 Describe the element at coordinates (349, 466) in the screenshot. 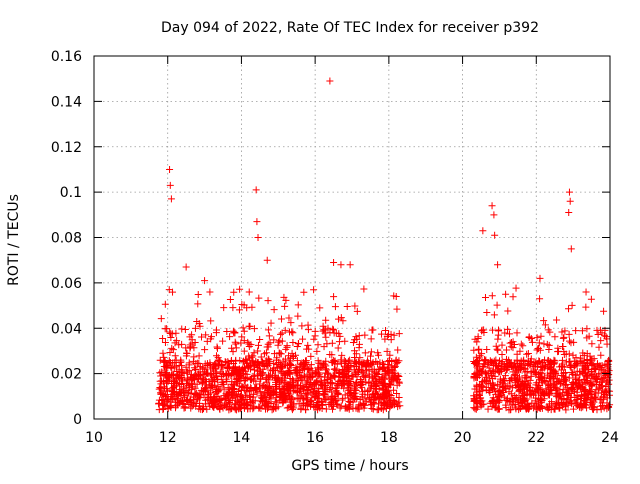

I see `x-axis-title: GPS time / hours` at that location.